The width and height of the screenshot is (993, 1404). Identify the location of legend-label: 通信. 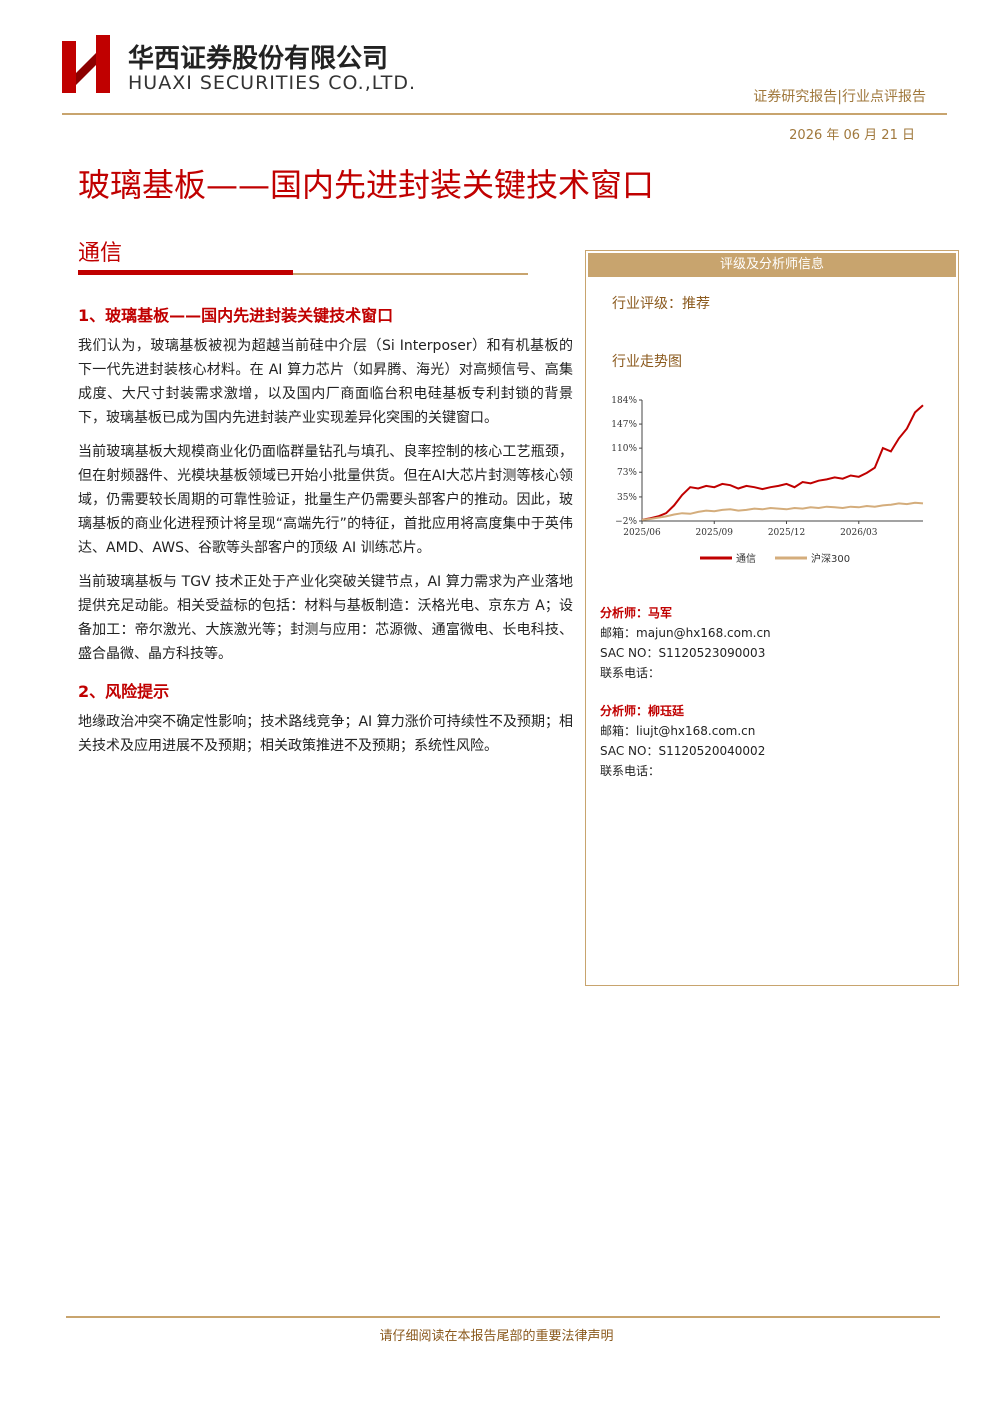
(746, 559).